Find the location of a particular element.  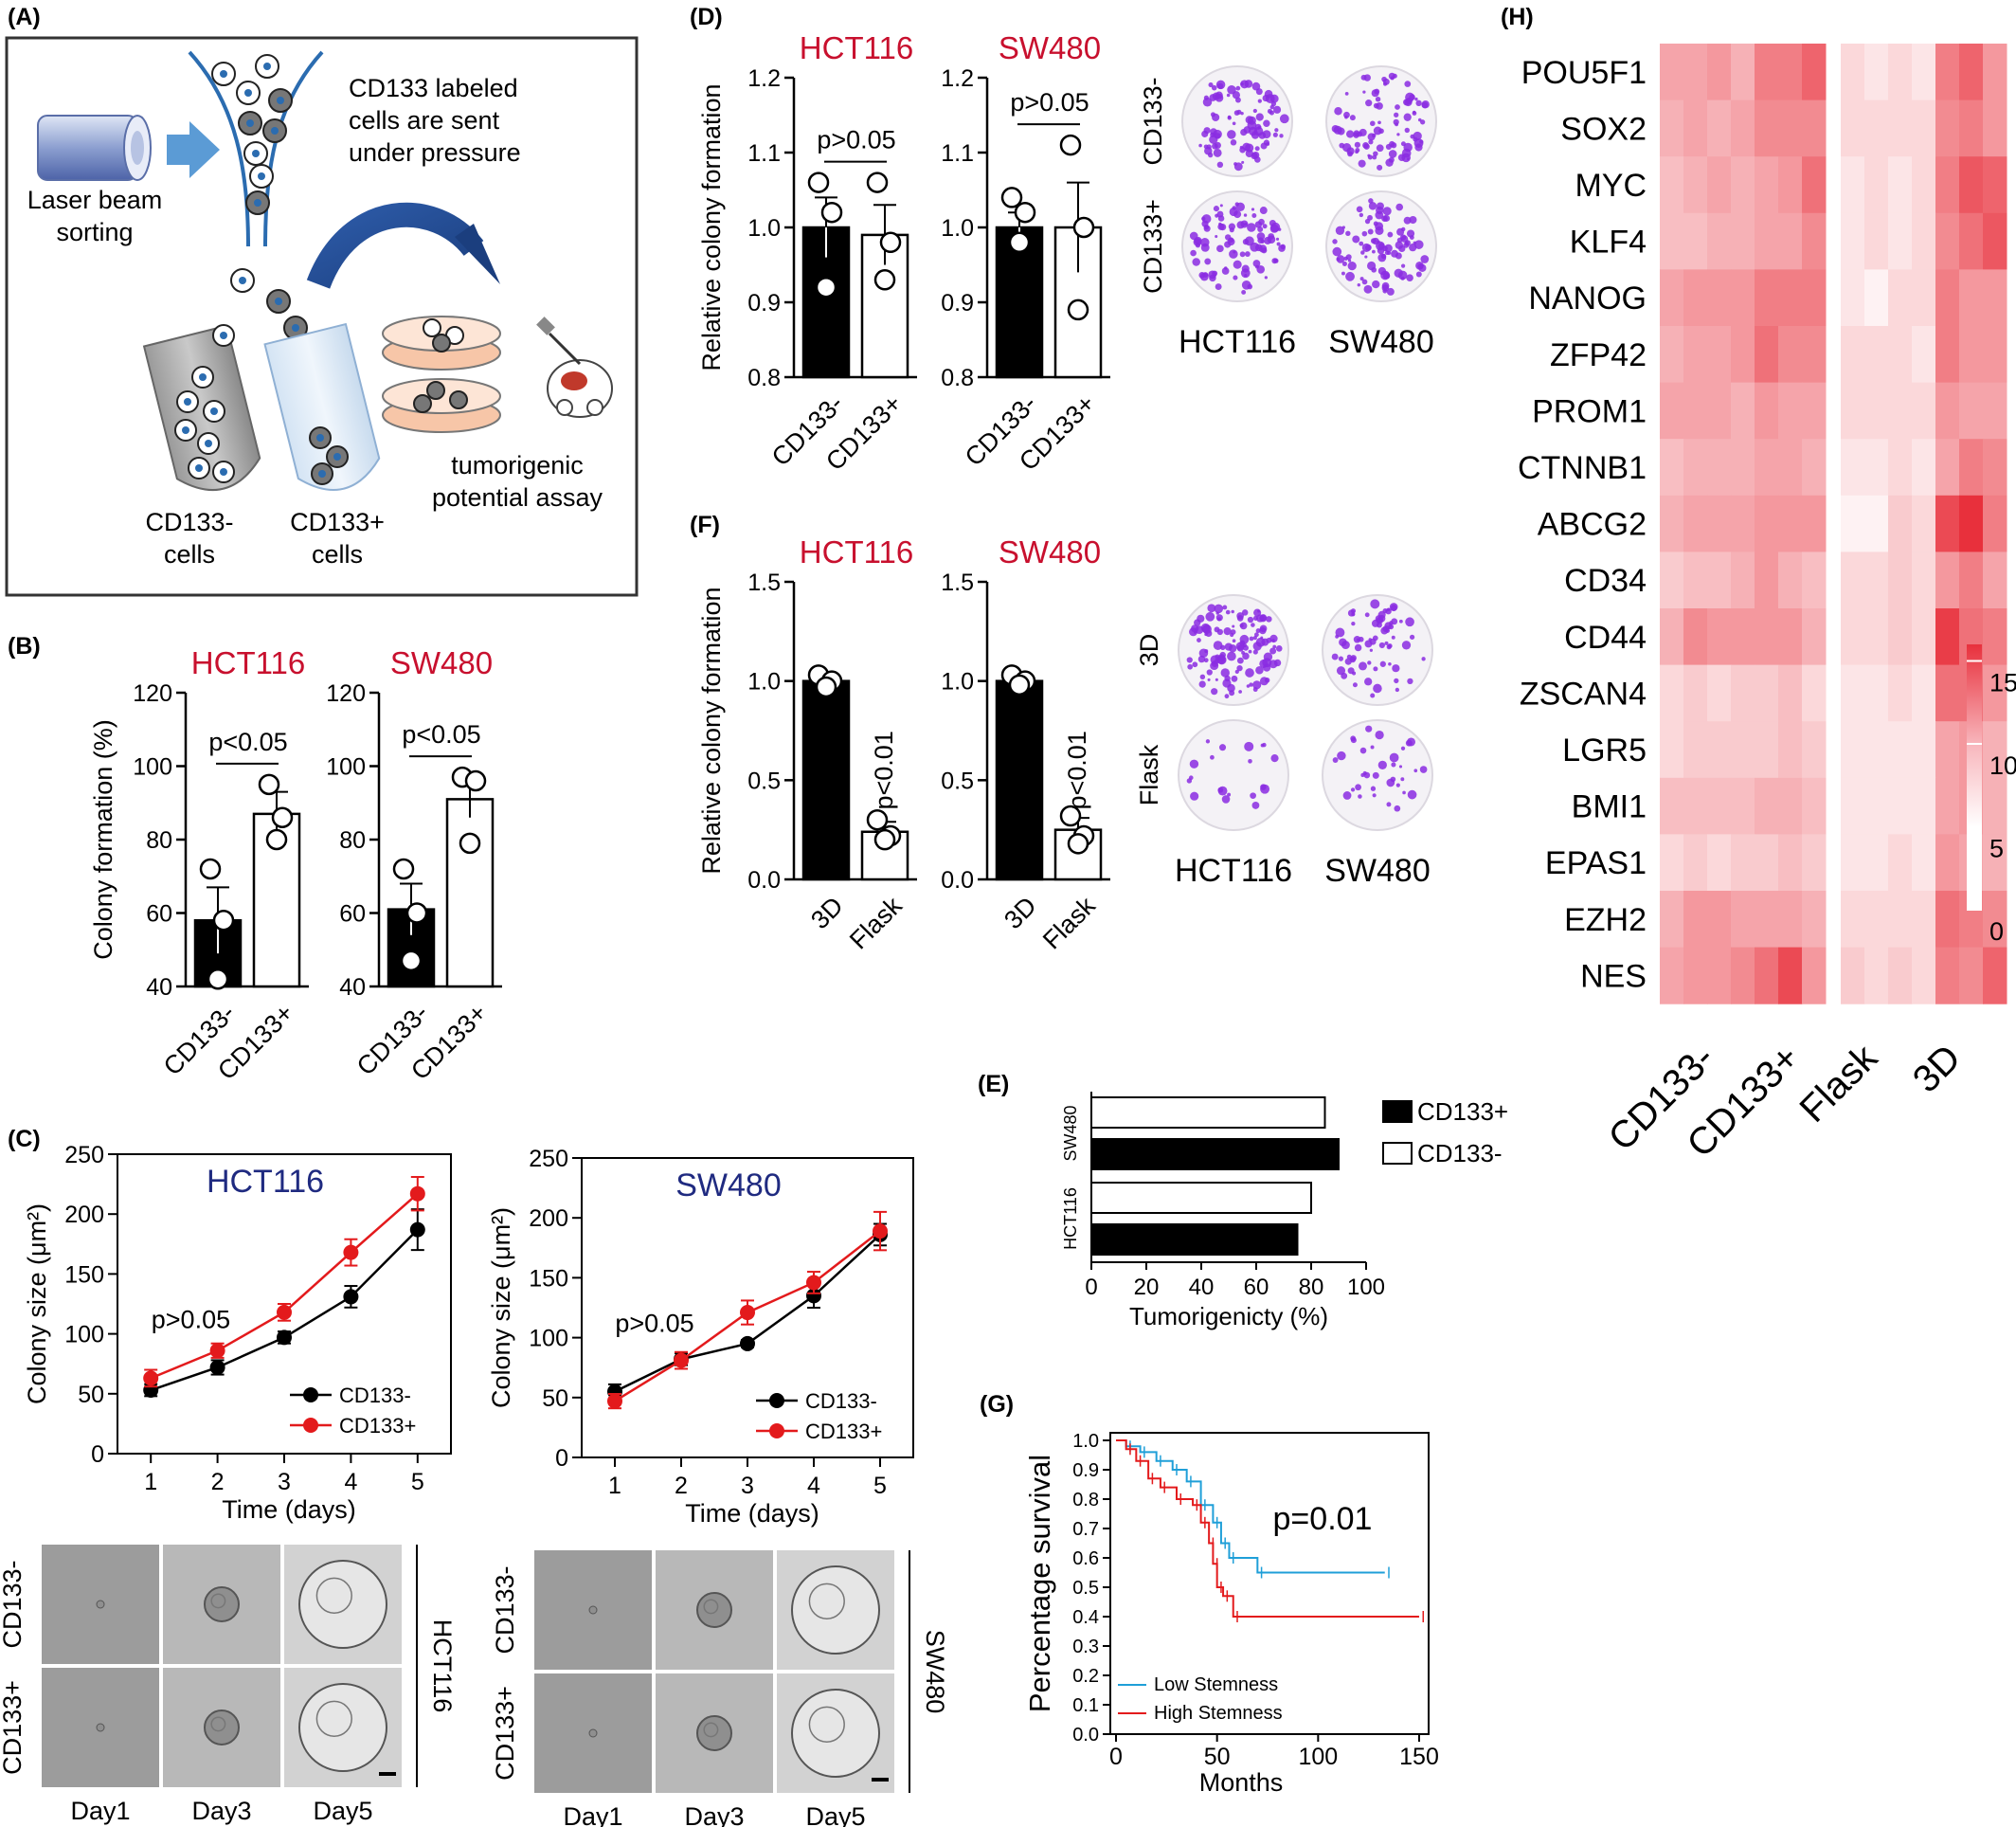

p-value-annotation: p>0.05 is located at coordinates (191, 1319).